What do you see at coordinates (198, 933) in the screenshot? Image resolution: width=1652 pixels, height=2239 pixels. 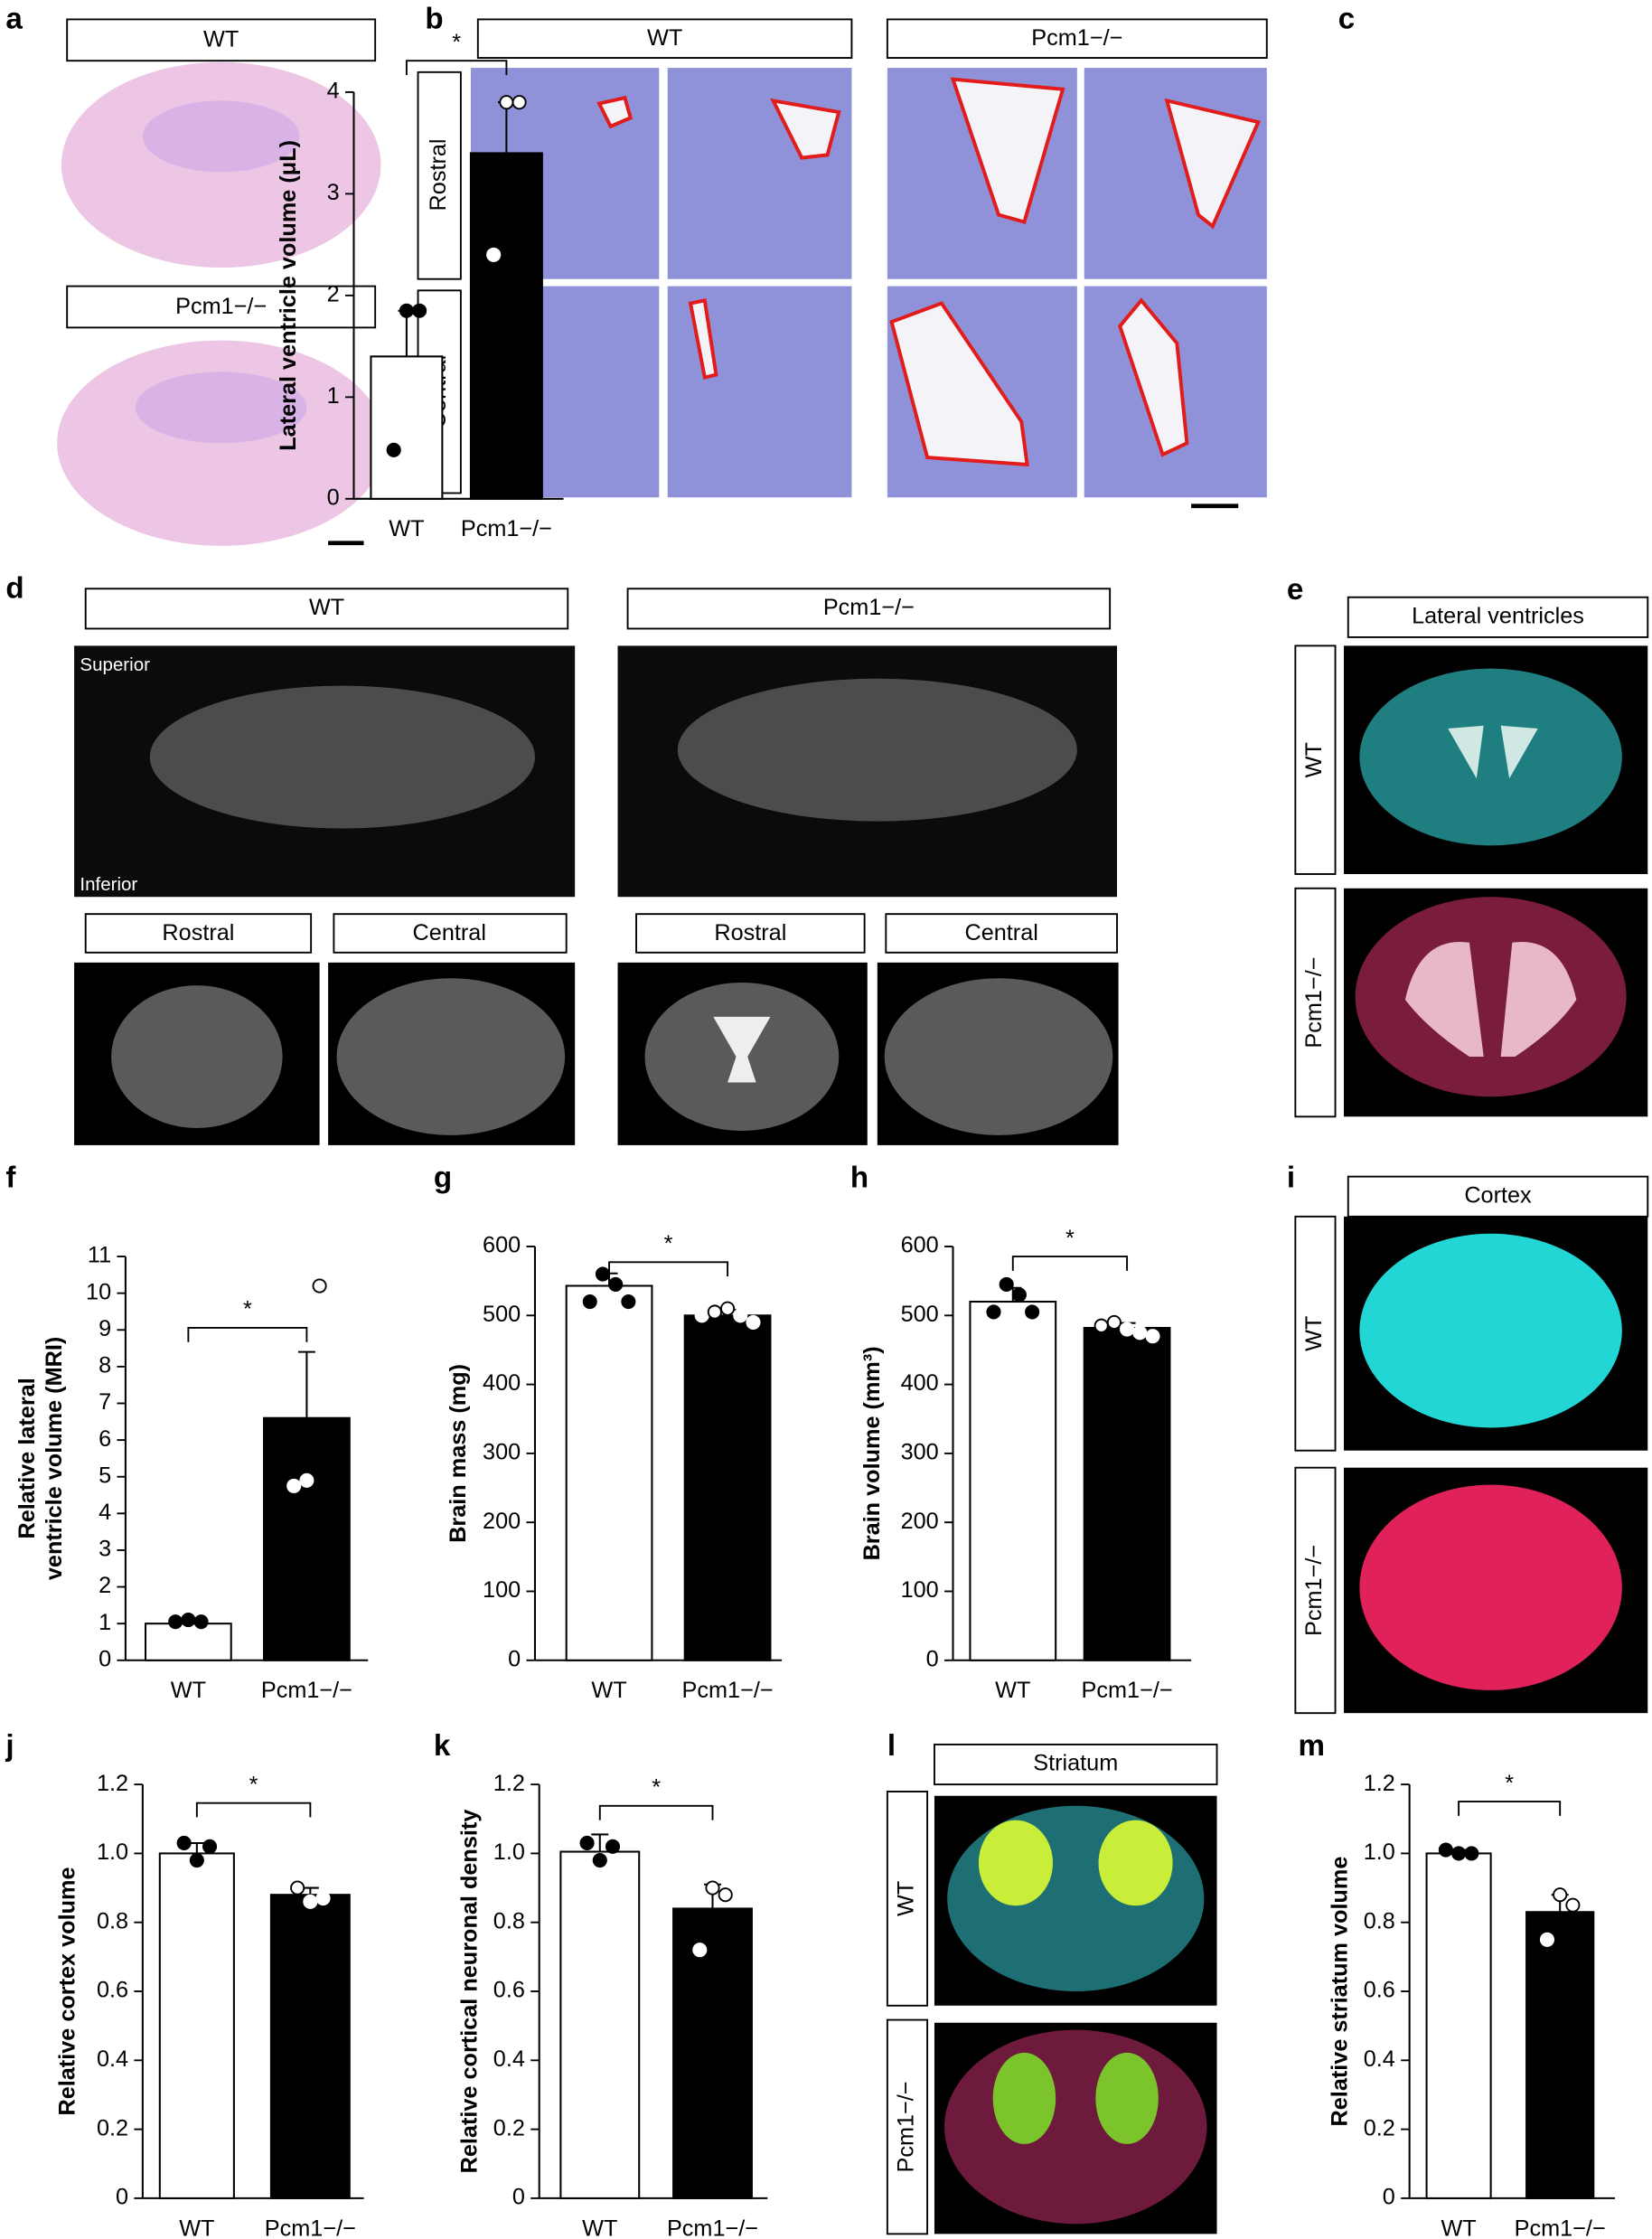 I see `region-label: Rostral` at bounding box center [198, 933].